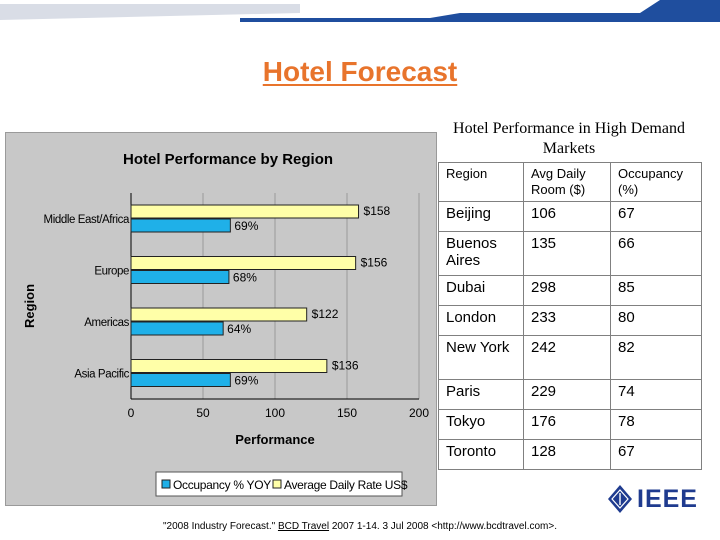 Image resolution: width=720 pixels, height=540 pixels. Describe the element at coordinates (667, 499) in the screenshot. I see `ieee-logo-text: IEEE` at that location.